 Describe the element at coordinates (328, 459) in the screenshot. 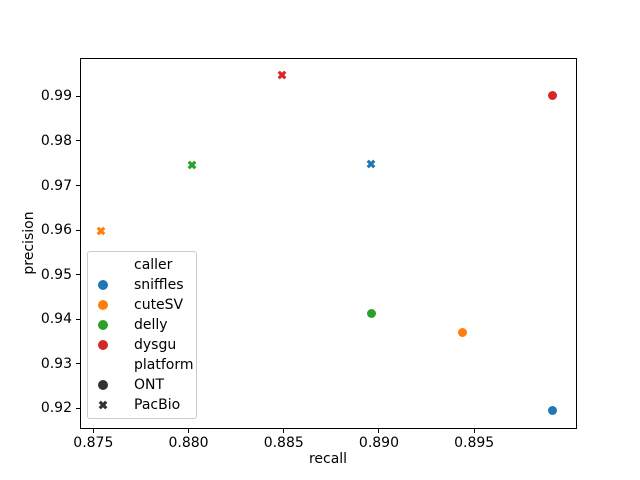

I see `x-axis-label: recall` at that location.